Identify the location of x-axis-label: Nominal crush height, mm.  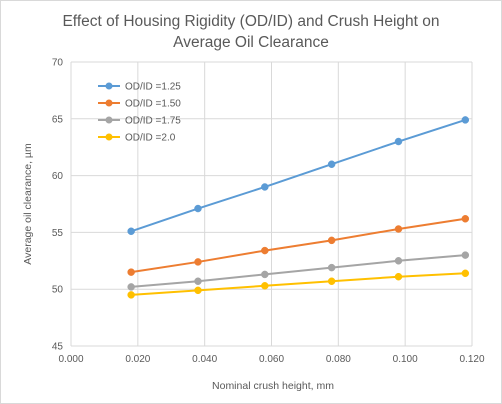
(273, 386).